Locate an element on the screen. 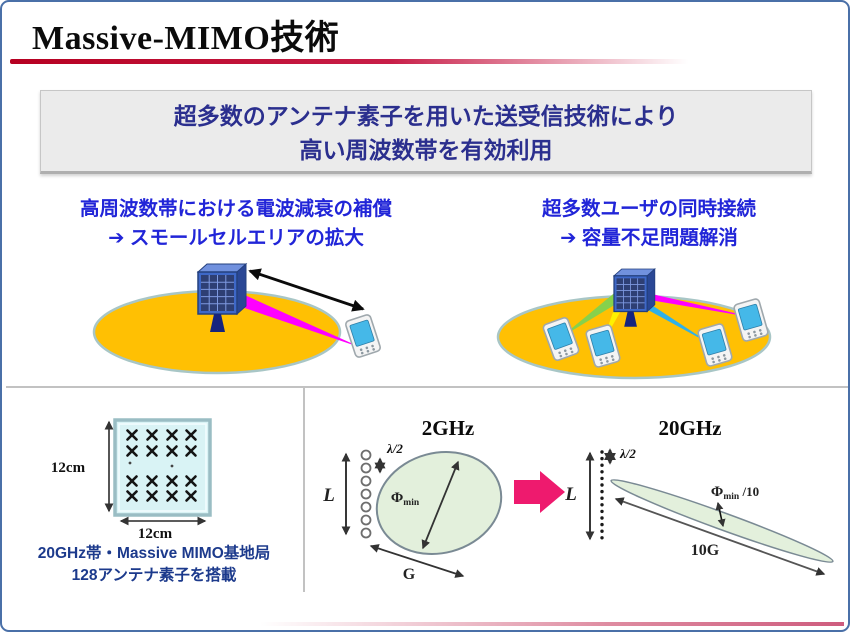  gain-label: G is located at coordinates (409, 574).